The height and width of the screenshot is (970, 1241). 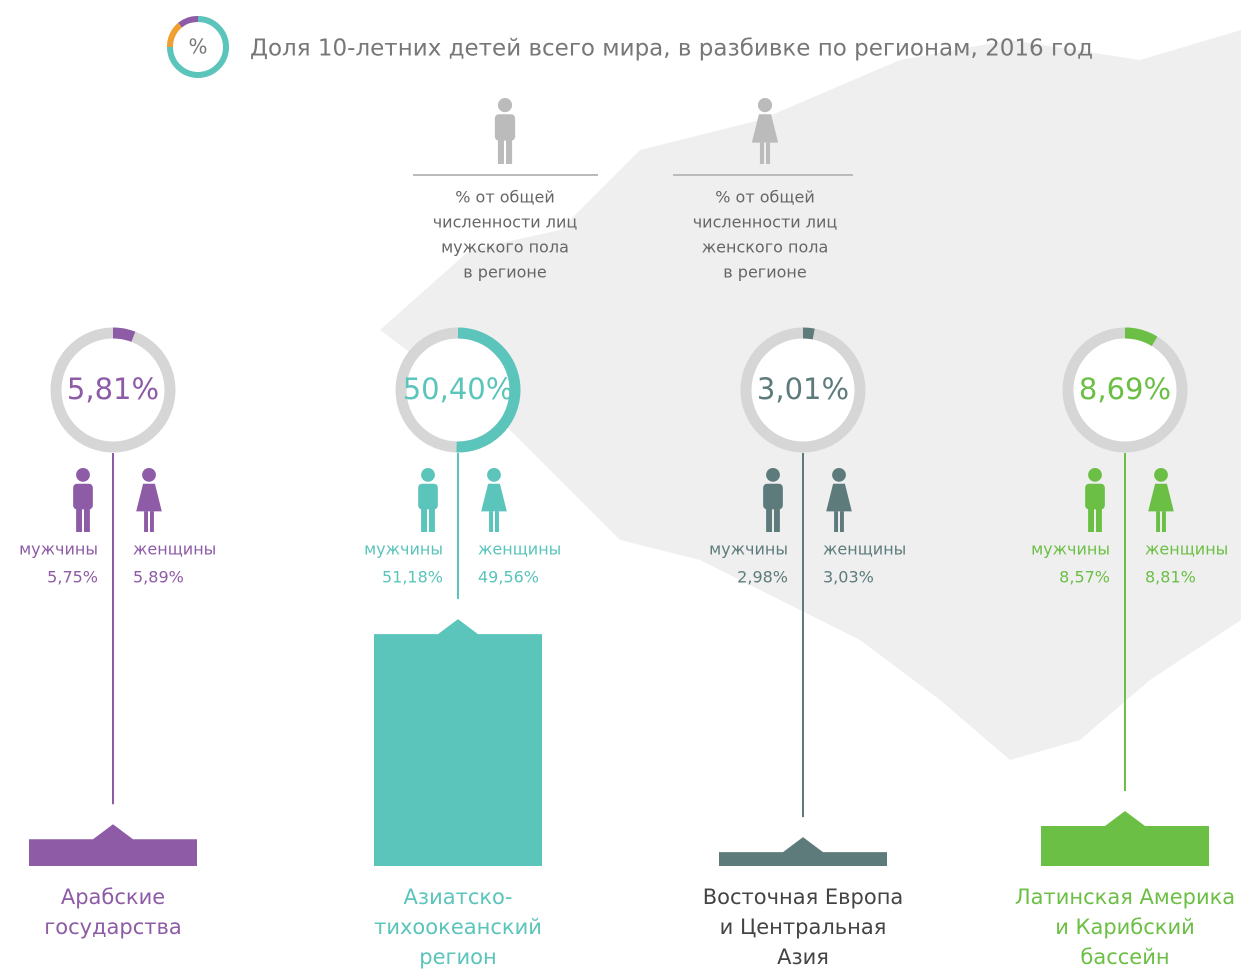 What do you see at coordinates (1170, 577) in the screenshot?
I see `female-value: 8,81%` at bounding box center [1170, 577].